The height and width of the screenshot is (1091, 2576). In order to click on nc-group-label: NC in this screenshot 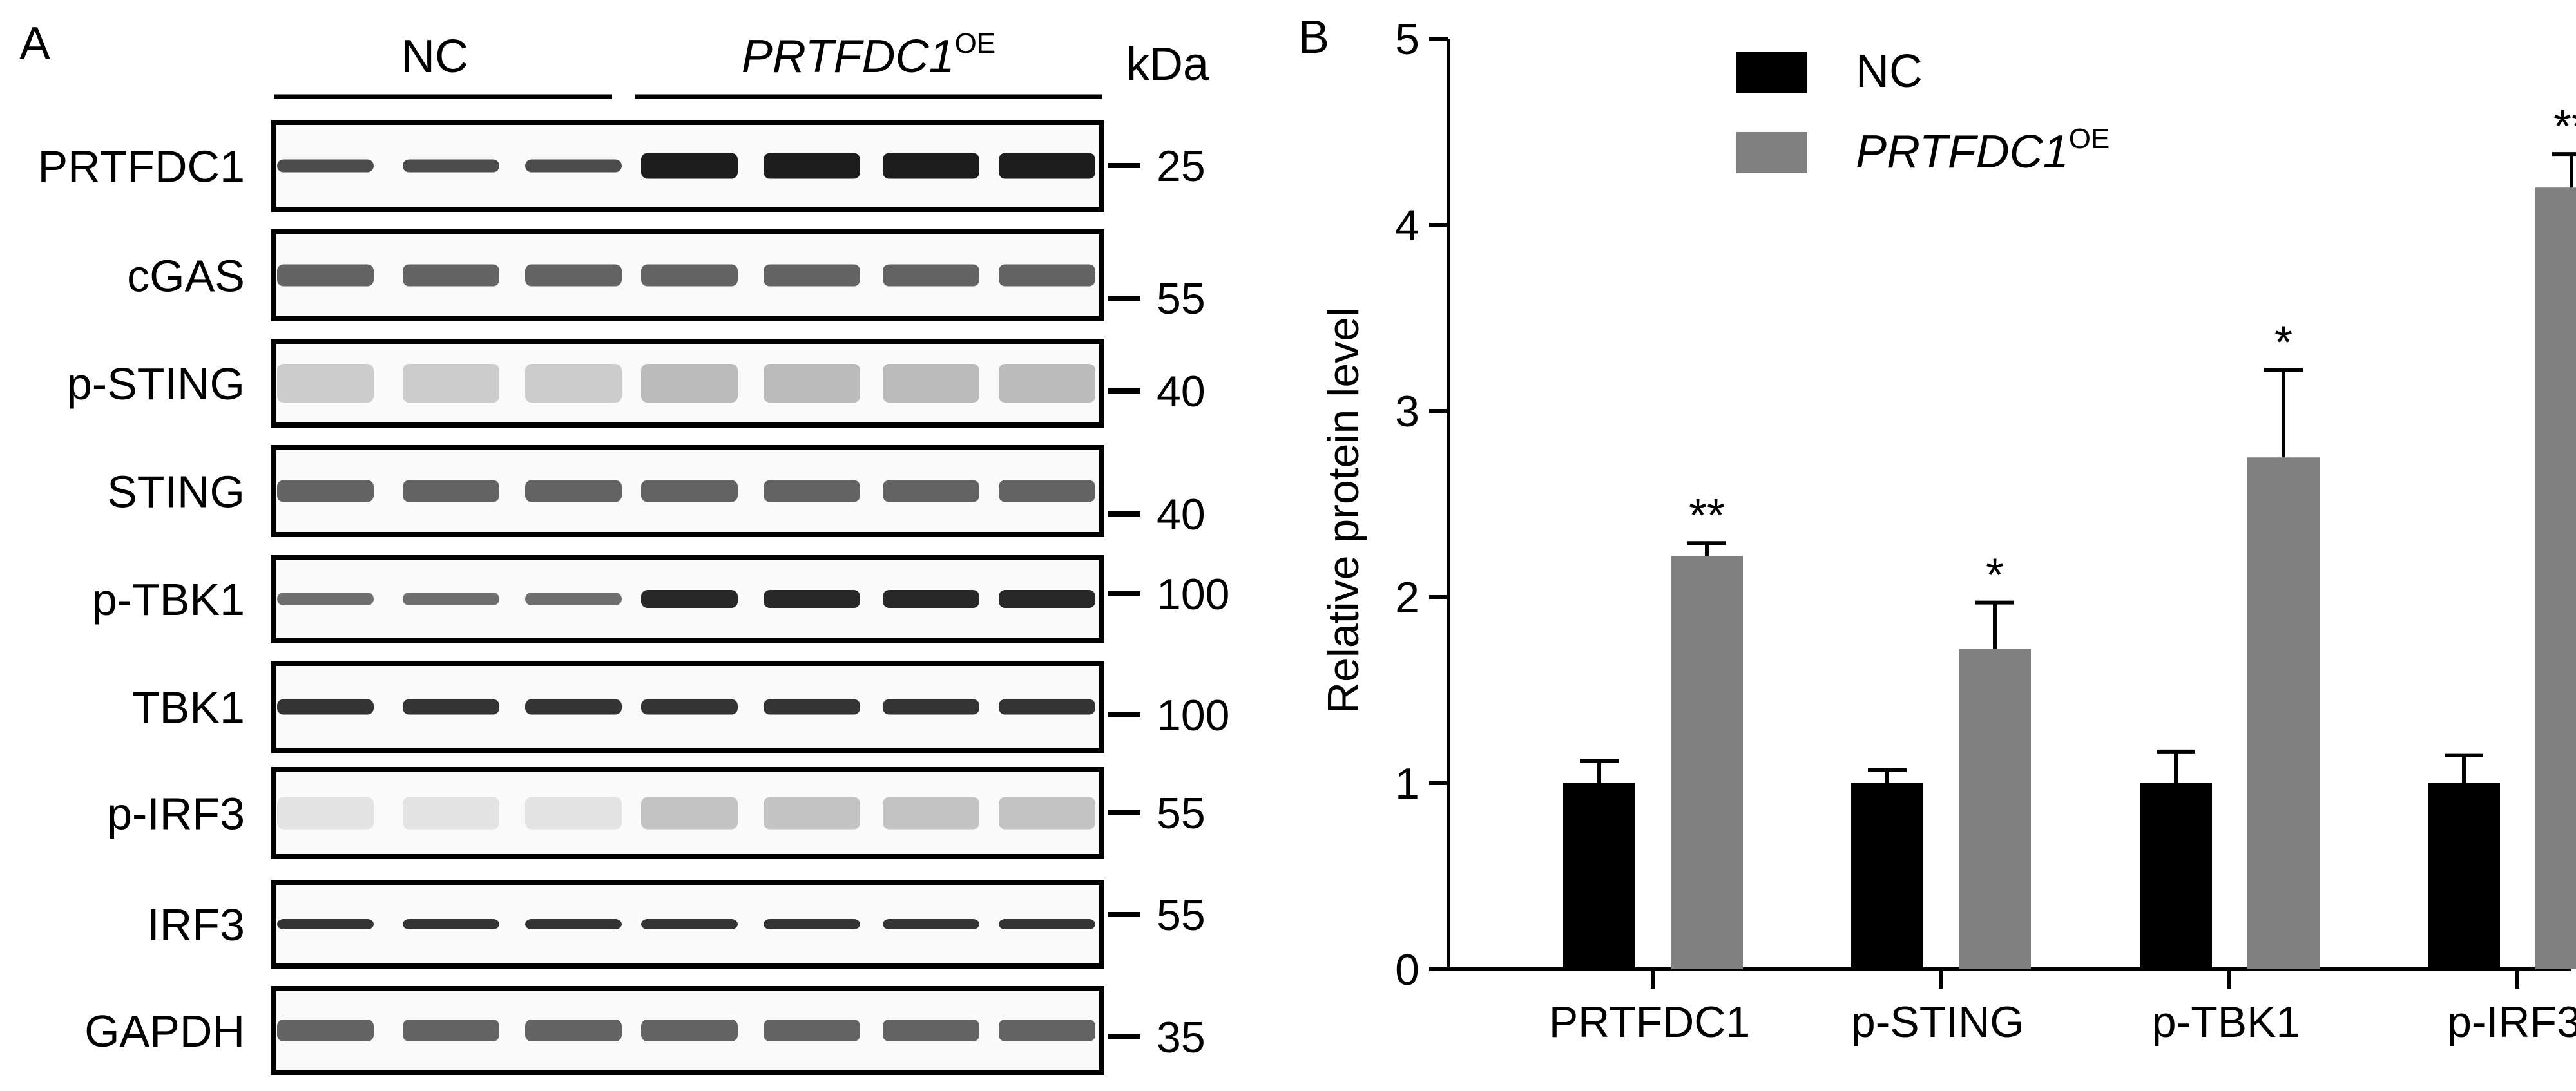, I will do `click(435, 56)`.